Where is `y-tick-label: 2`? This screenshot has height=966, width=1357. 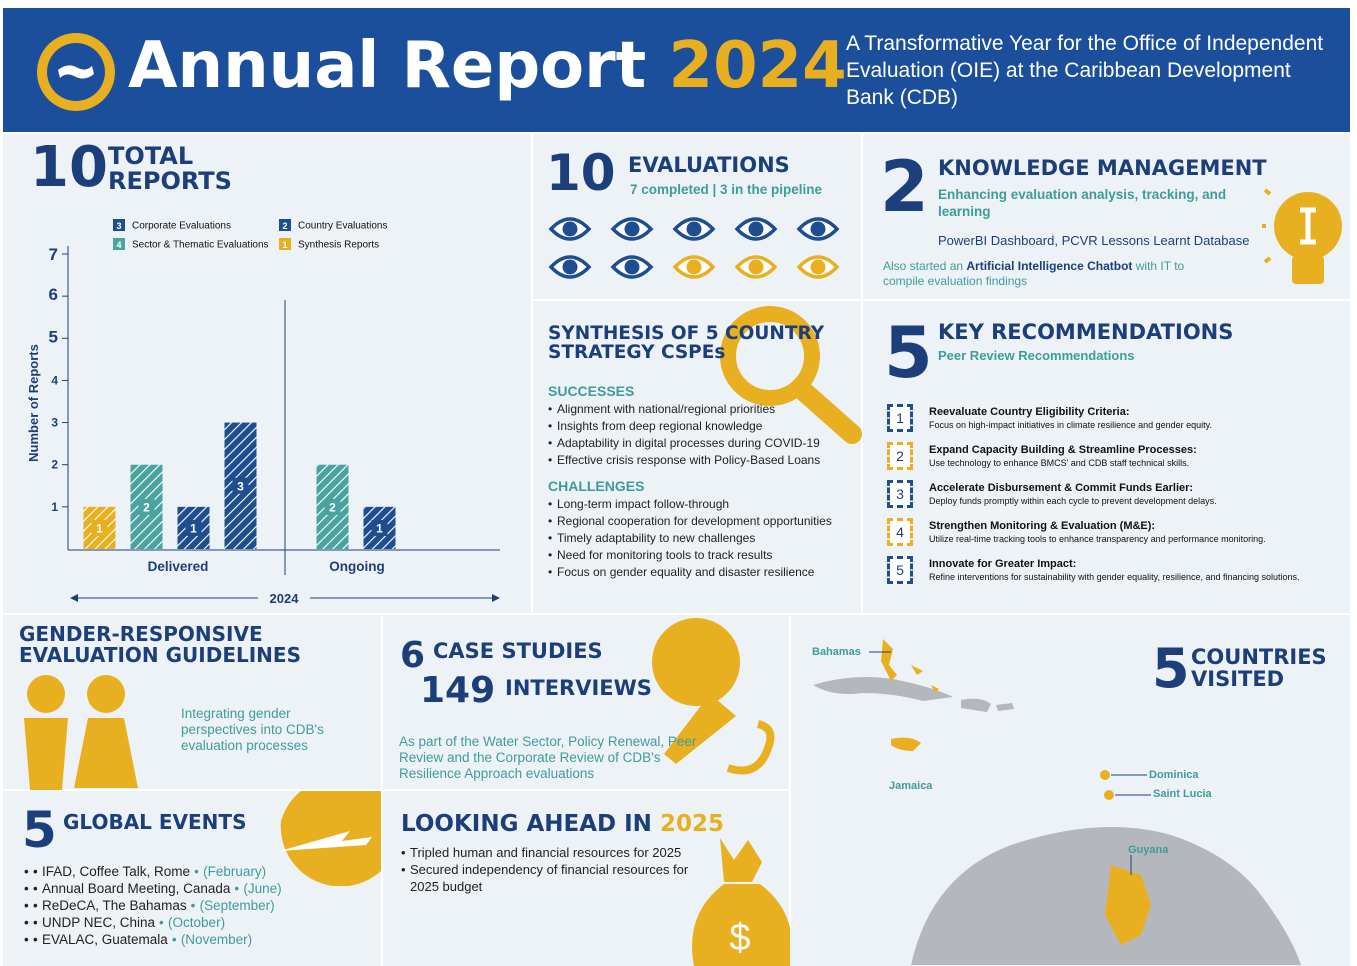
y-tick-label: 2 is located at coordinates (54, 465).